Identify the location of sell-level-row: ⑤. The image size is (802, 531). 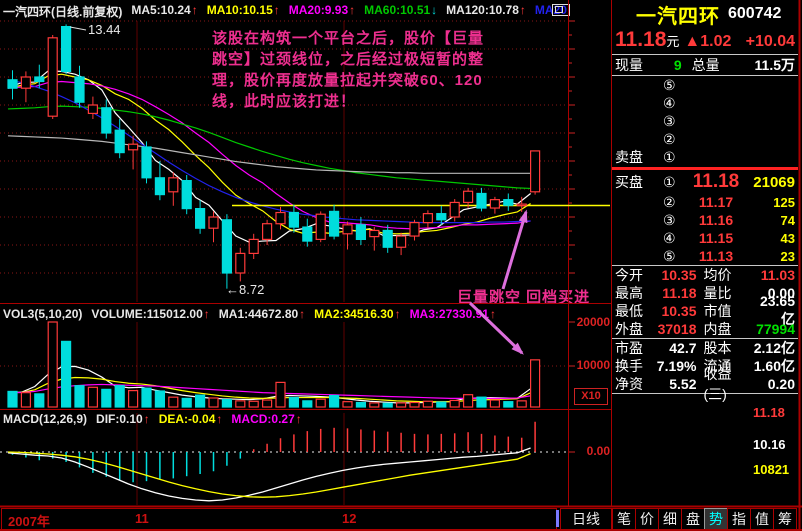
(669, 84).